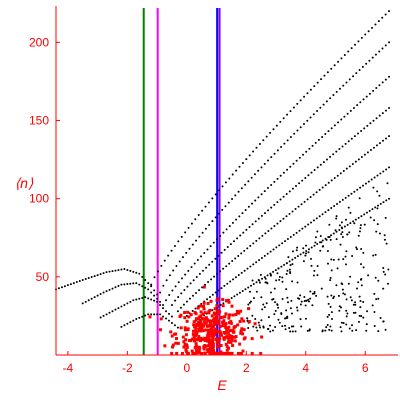  I want to click on y-tick-label: 100, so click(39, 199).